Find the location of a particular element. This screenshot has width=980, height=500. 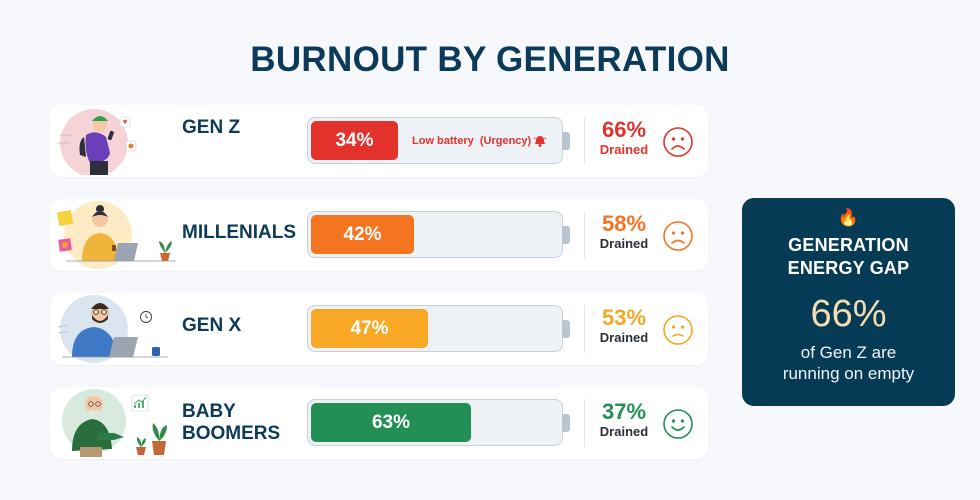

callout-subtitle-line: of Gen Z are is located at coordinates (848, 352).